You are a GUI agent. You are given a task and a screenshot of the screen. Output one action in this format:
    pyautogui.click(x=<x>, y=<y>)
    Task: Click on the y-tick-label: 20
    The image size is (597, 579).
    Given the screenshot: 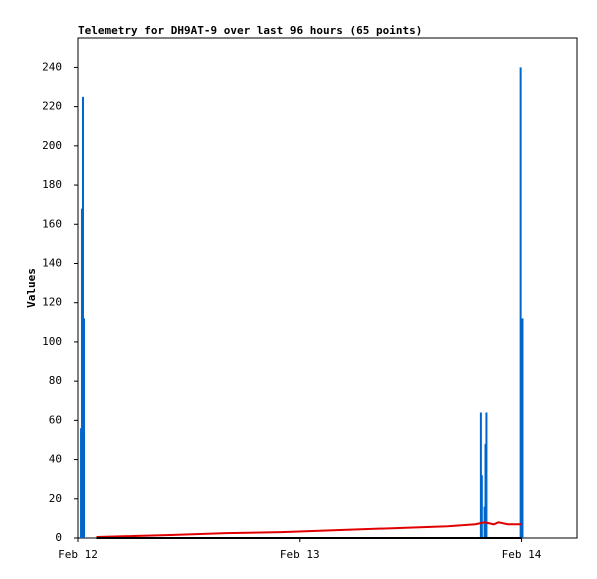 What is the action you would take?
    pyautogui.click(x=55, y=498)
    